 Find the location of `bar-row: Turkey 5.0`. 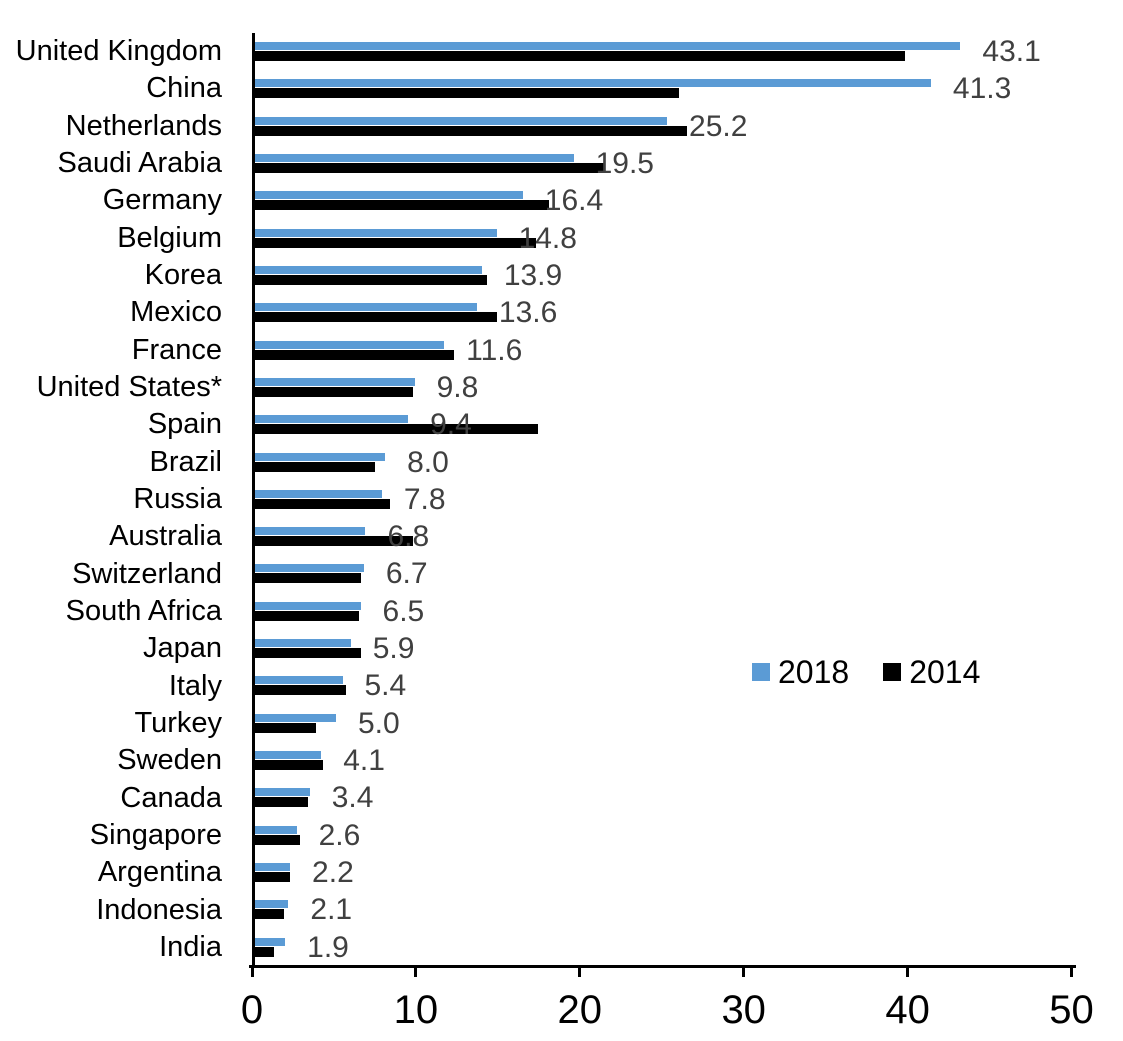

bar-row: Turkey 5.0 is located at coordinates (561, 723).